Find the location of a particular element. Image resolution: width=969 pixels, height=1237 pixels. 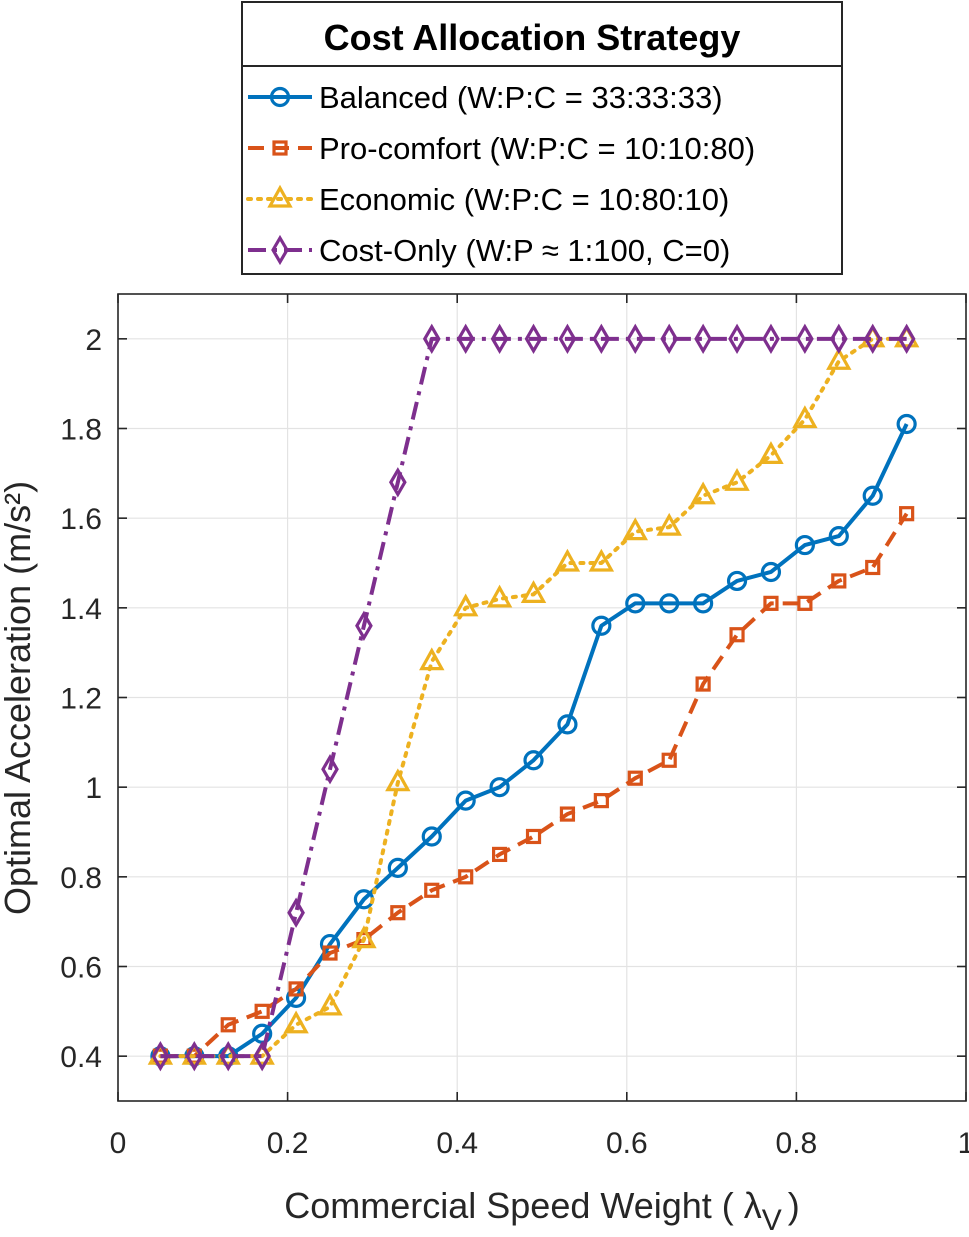

y-tick-label: 1 is located at coordinates (93, 788).